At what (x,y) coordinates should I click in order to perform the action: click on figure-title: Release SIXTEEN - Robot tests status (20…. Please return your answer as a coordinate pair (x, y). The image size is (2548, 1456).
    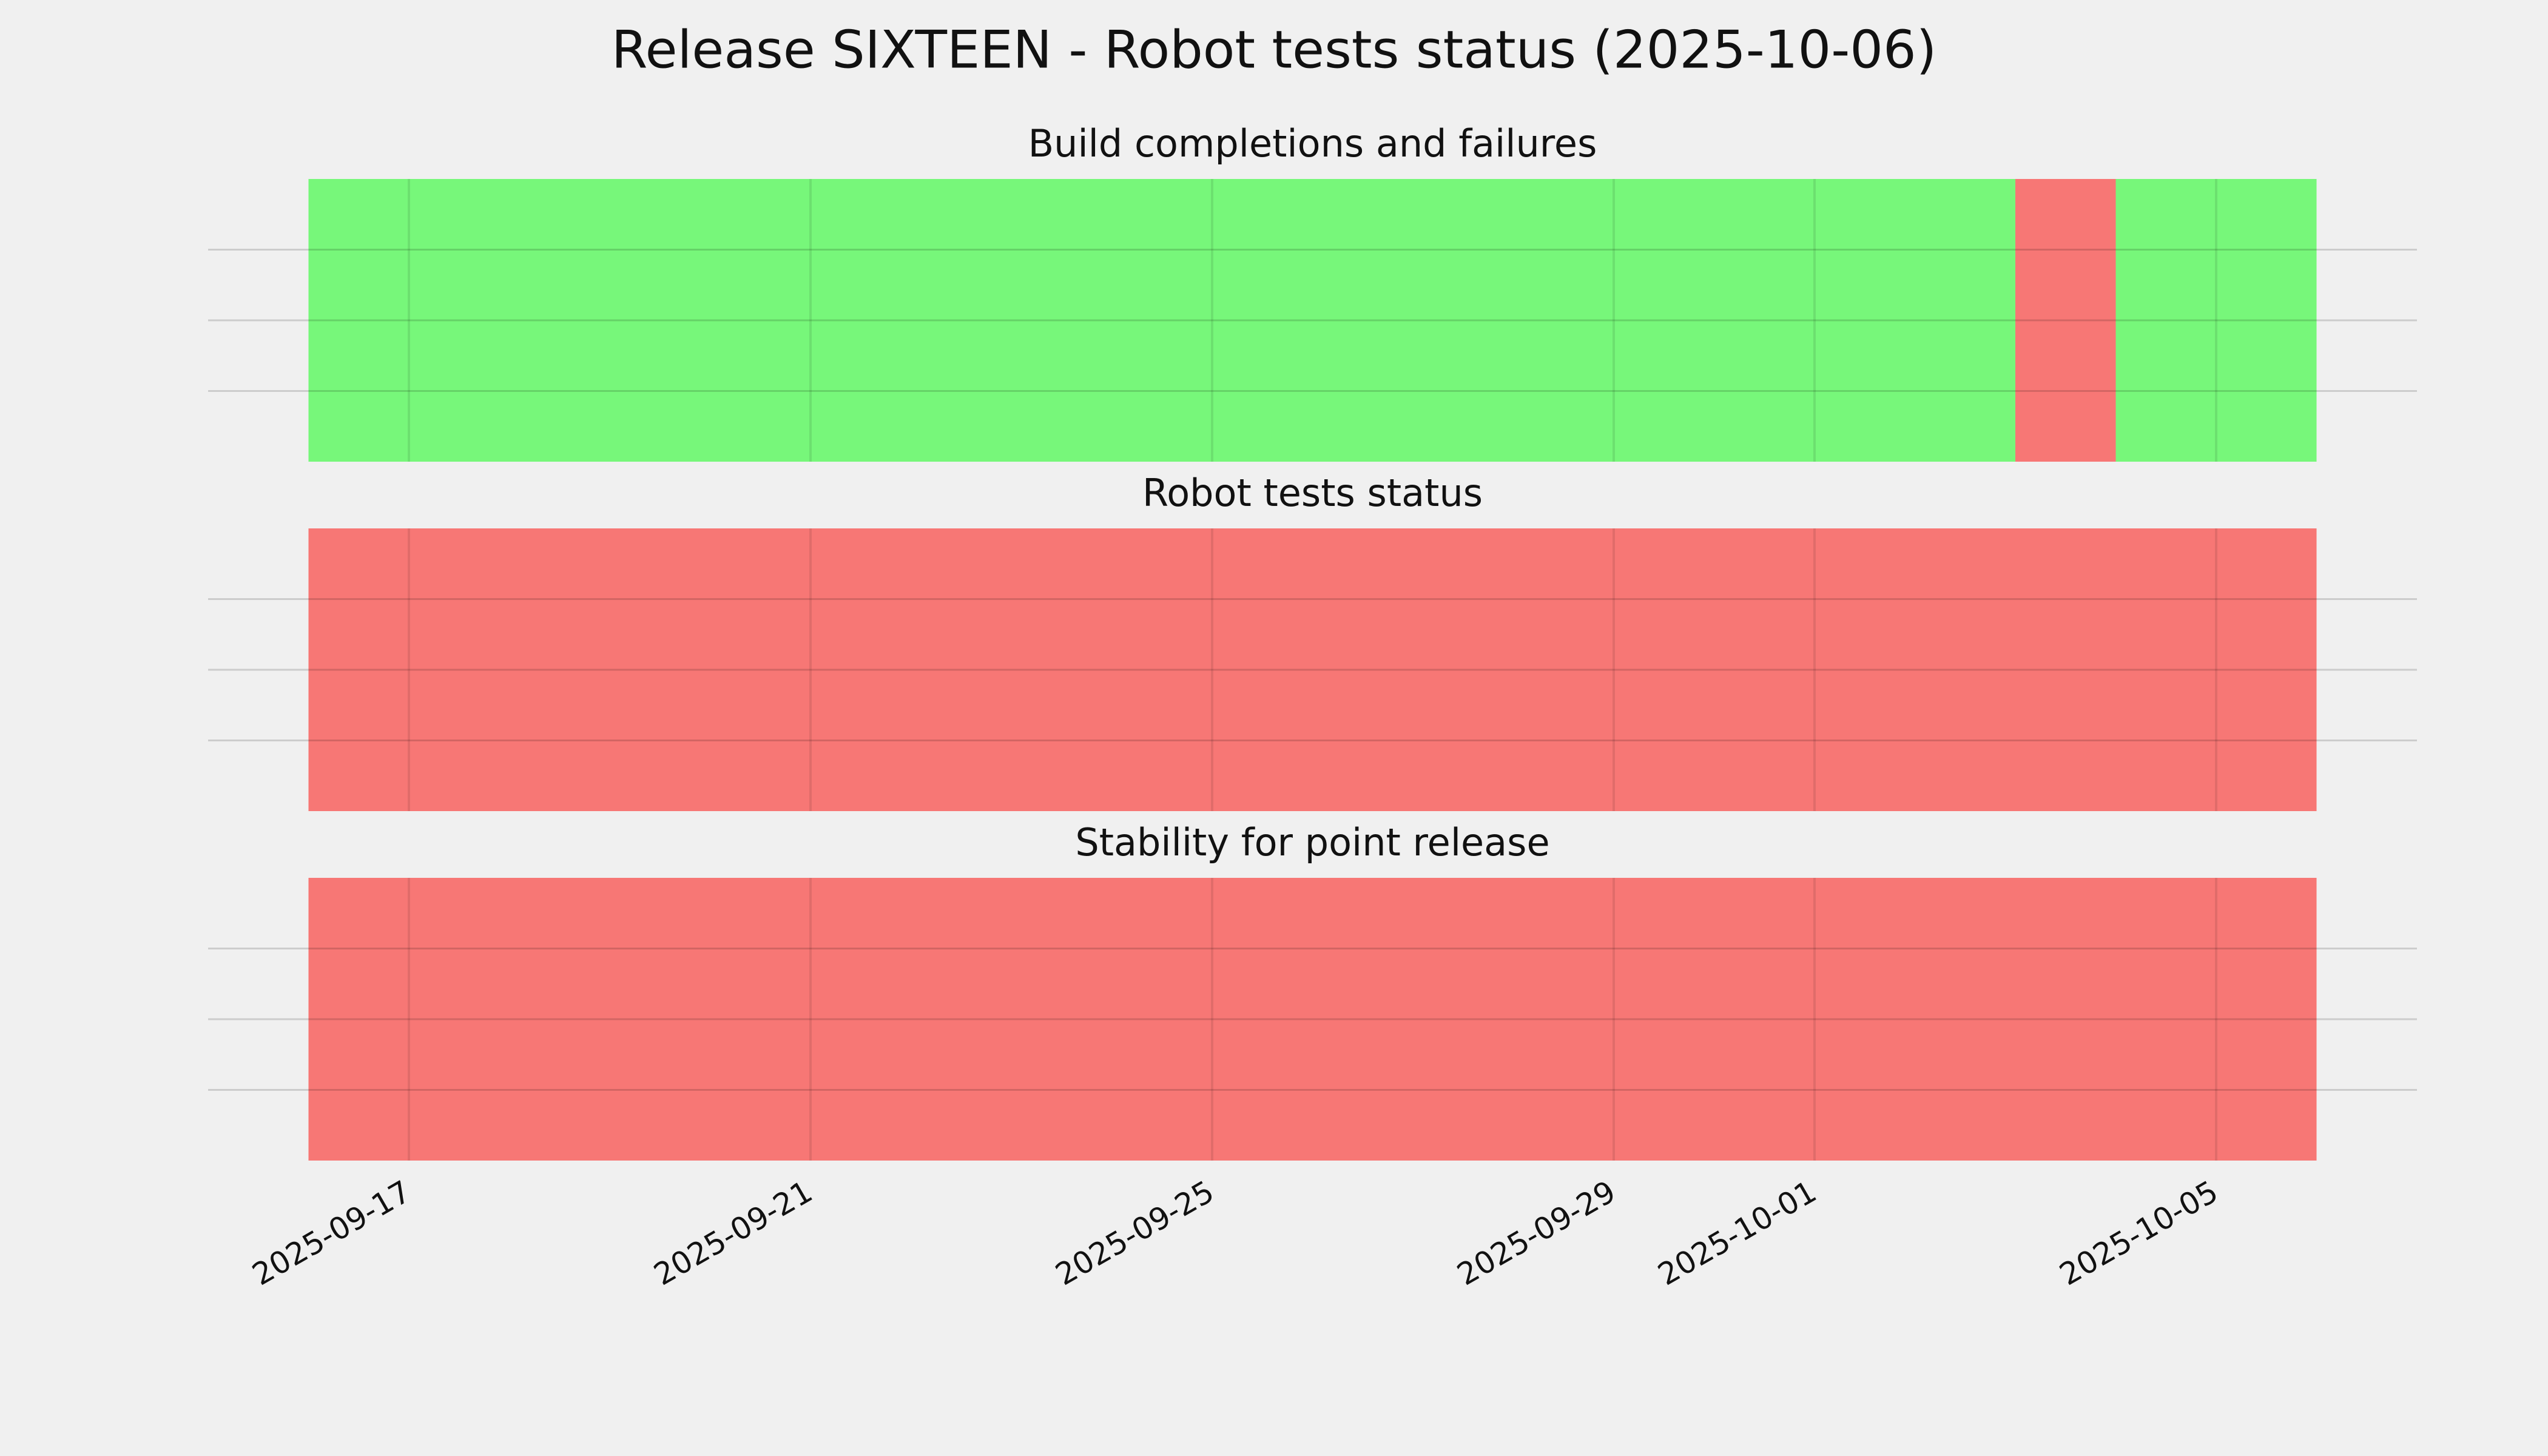
    Looking at the image, I should click on (1274, 49).